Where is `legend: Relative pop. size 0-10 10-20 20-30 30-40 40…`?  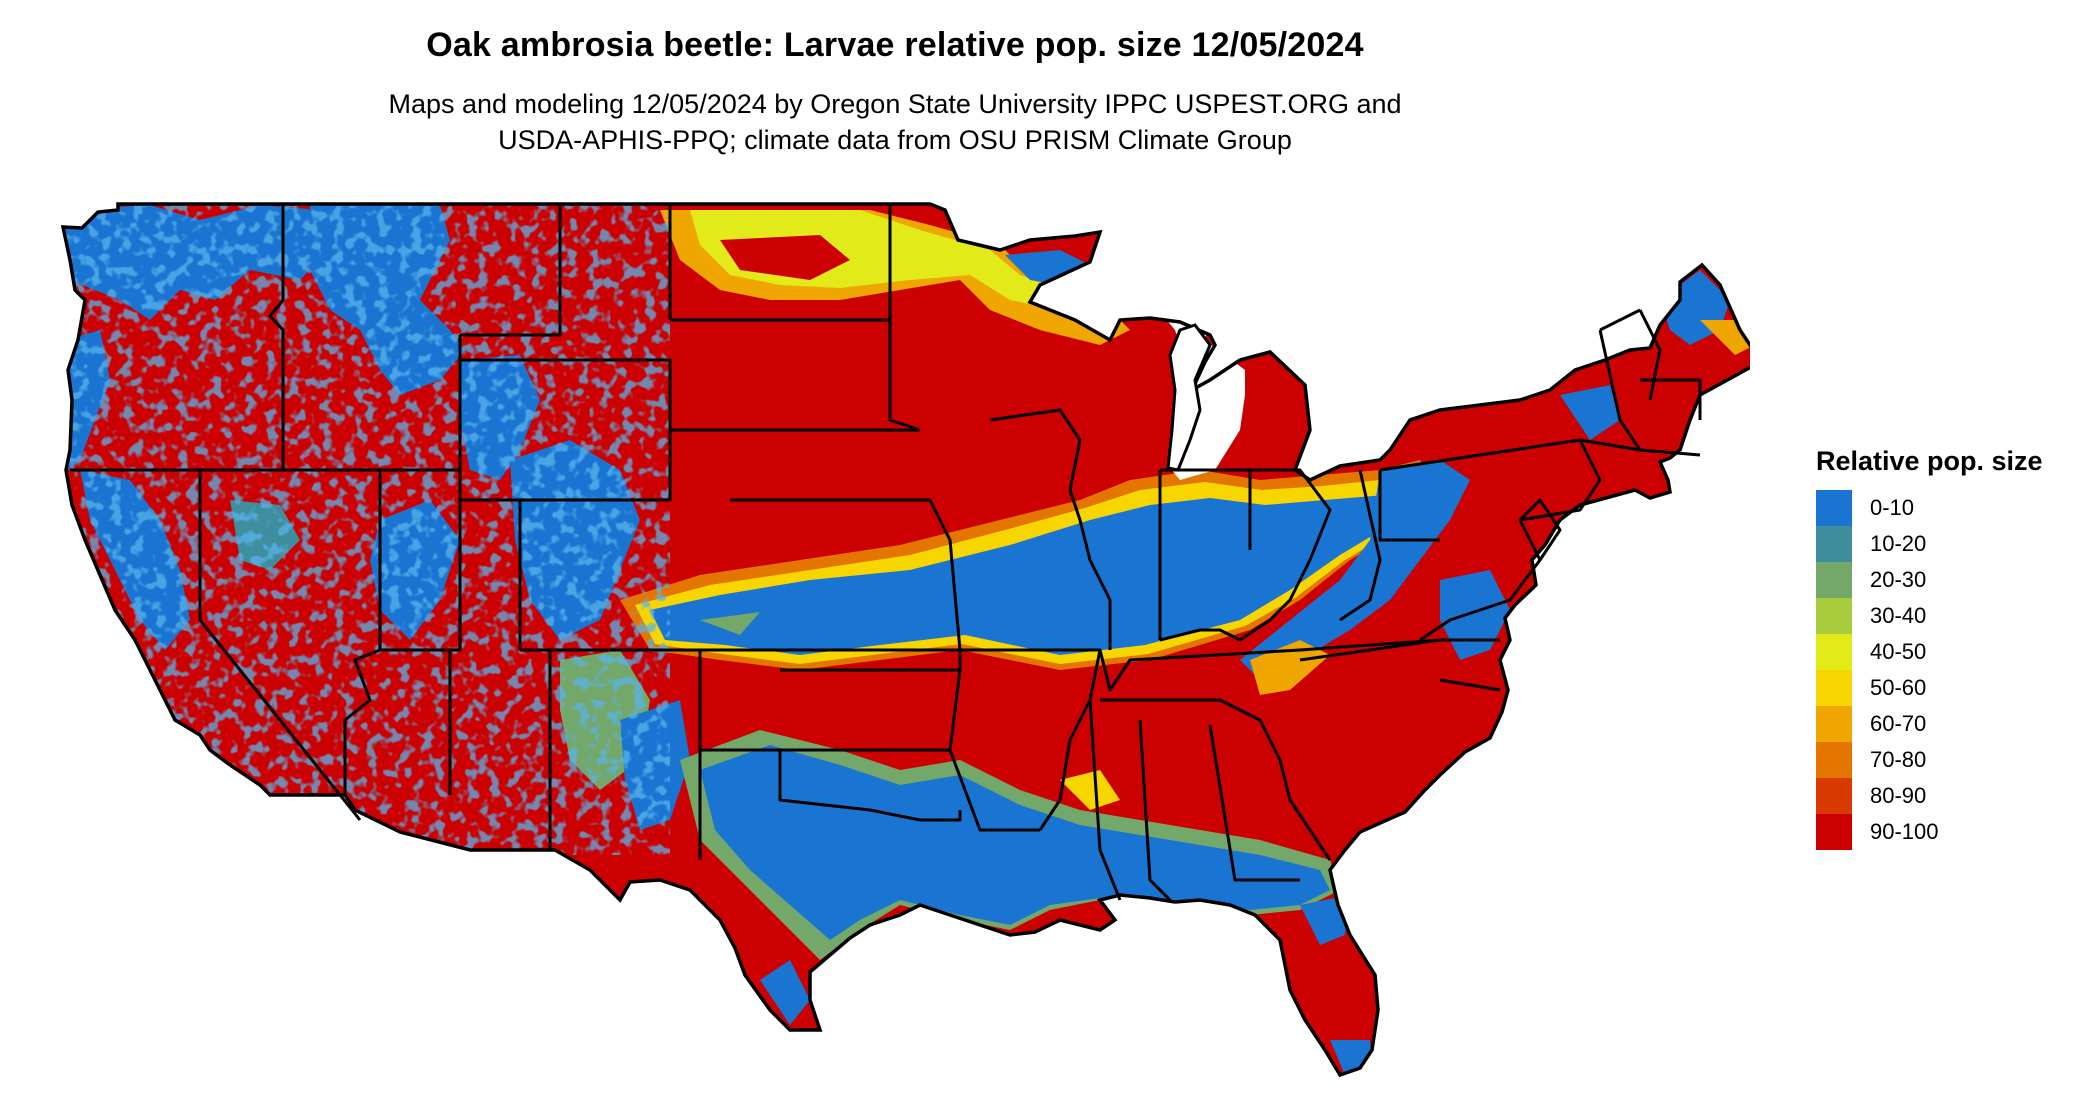
legend: Relative pop. size 0-10 10-20 20-30 30-40 40… is located at coordinates (1951, 648).